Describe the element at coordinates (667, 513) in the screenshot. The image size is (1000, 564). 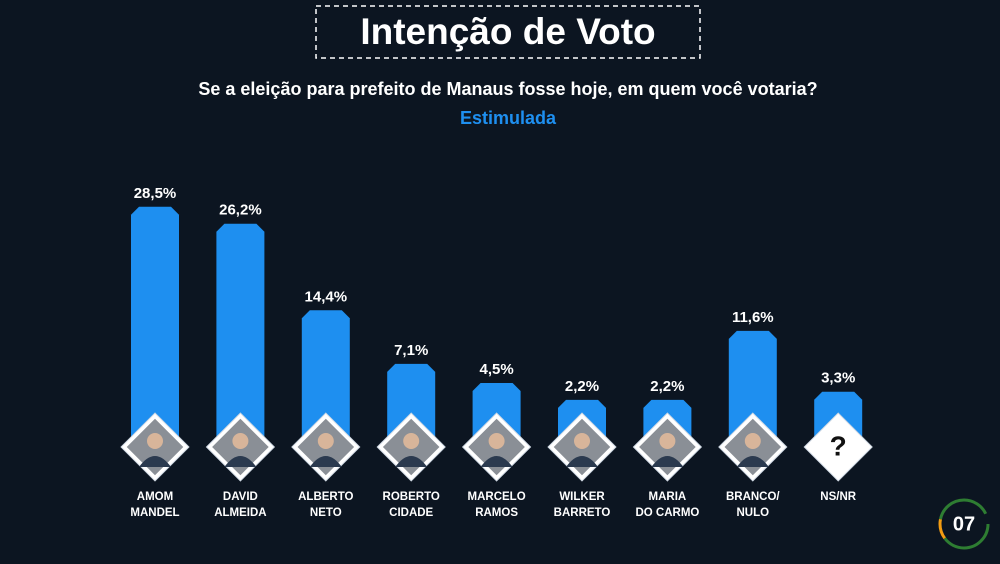
I see `x-tick-label: DO CARMO` at that location.